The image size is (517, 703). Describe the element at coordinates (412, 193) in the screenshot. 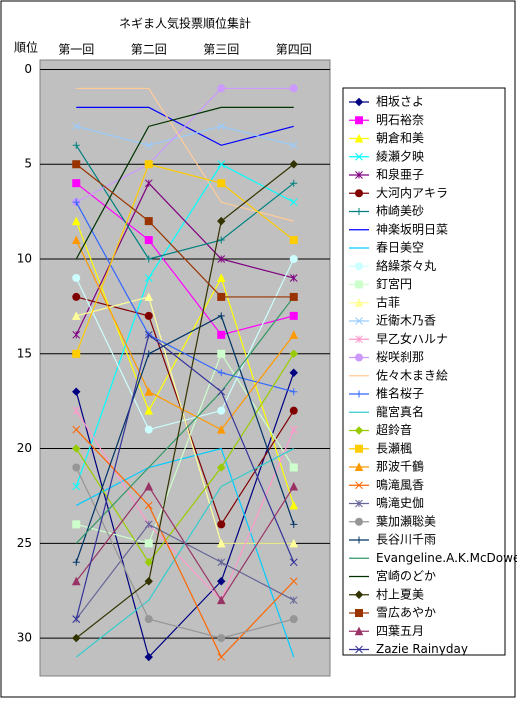

I see `legend-label: 大河内アキラ` at that location.